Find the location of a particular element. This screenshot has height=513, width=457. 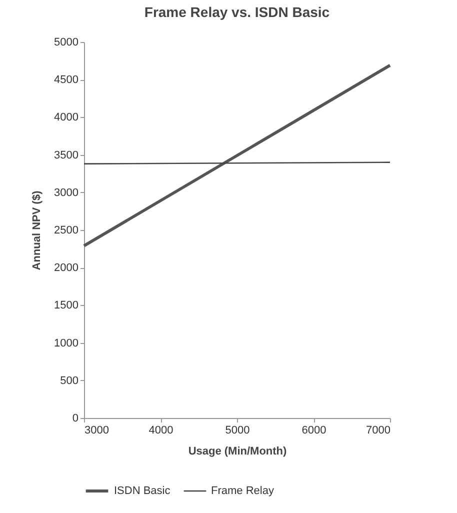

y-tick-label: 4500 is located at coordinates (66, 80).